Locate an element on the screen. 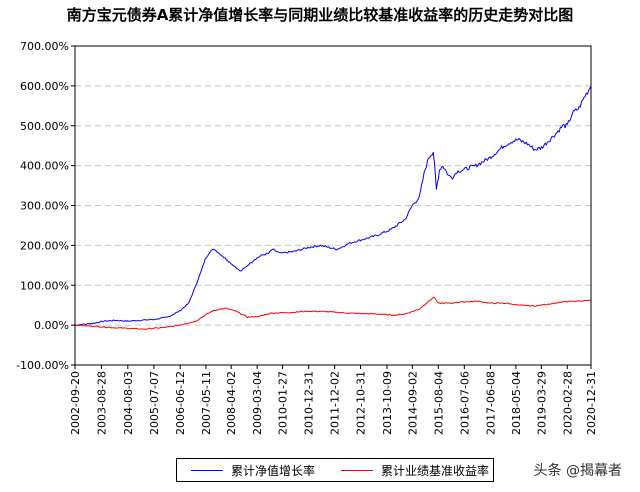 This screenshot has width=640, height=492. x-tick-label: 2002-09-20 is located at coordinates (75, 403).